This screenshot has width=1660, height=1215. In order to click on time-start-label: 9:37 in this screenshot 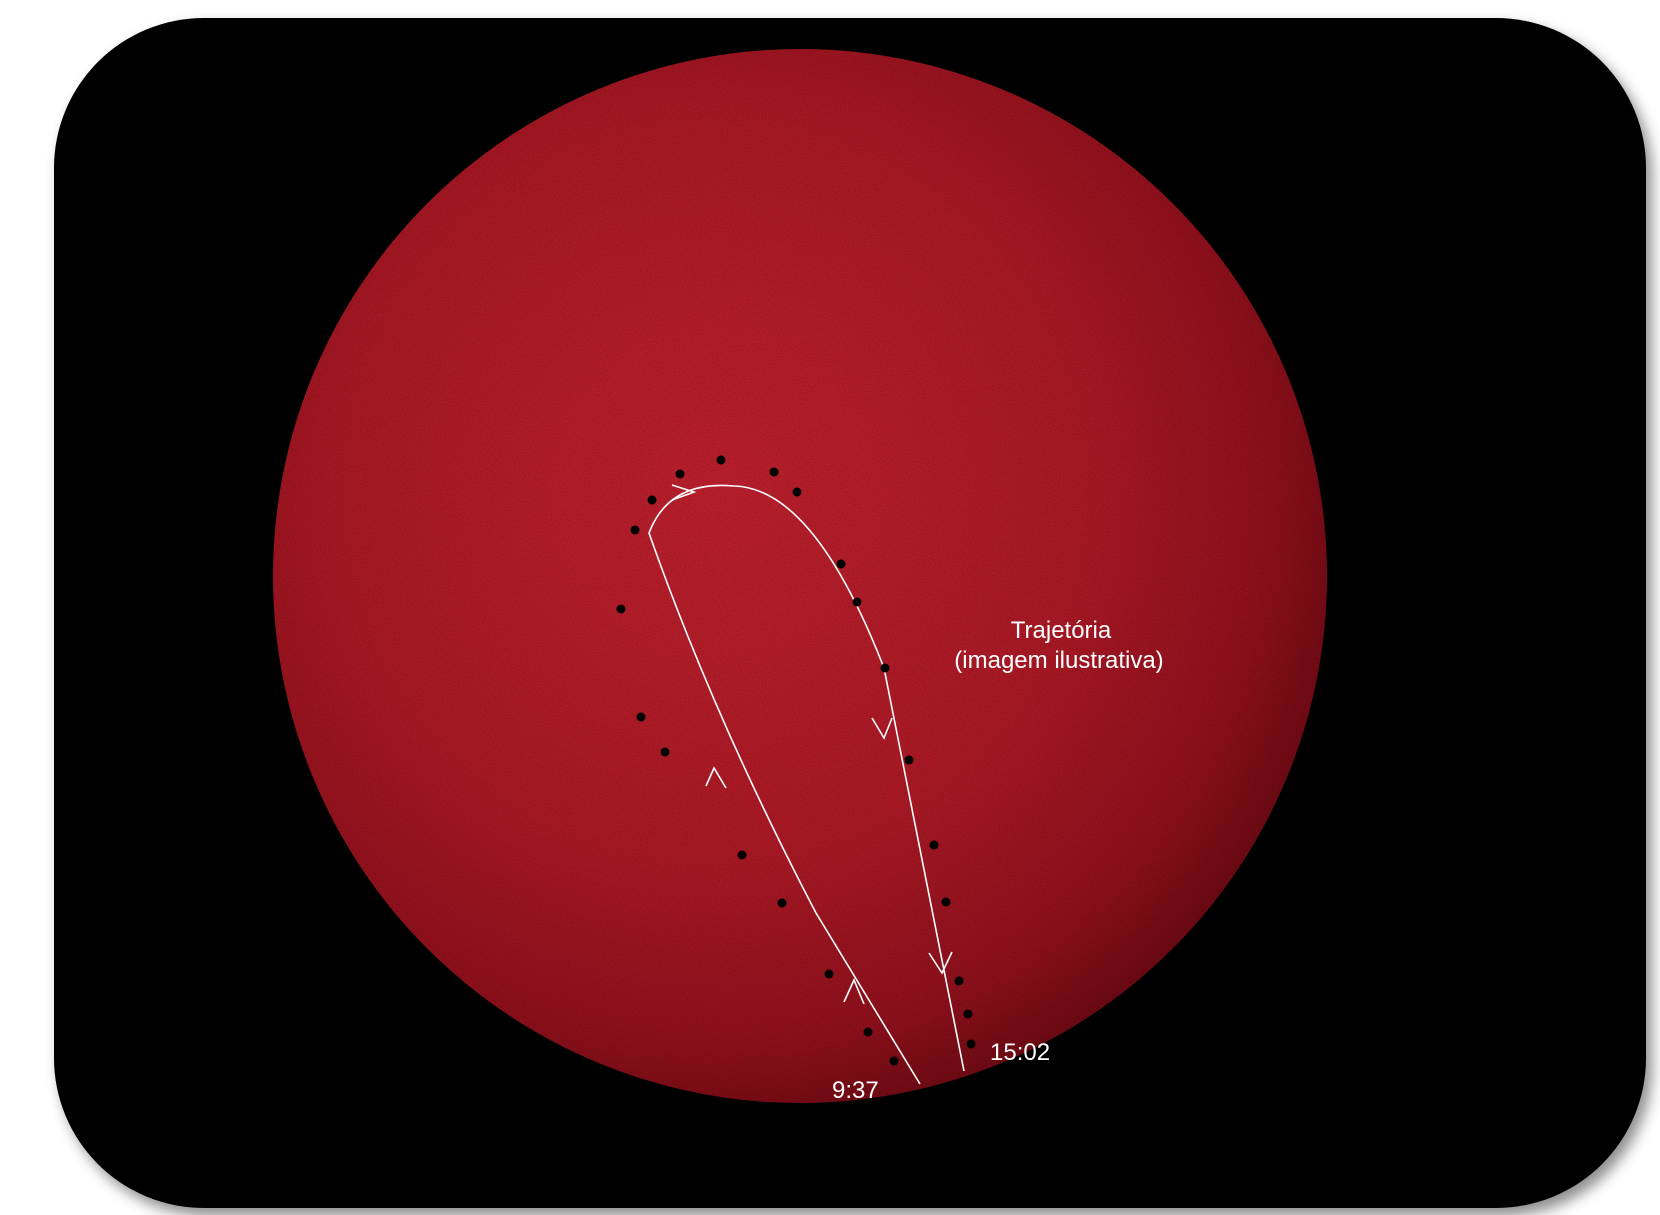, I will do `click(855, 1090)`.